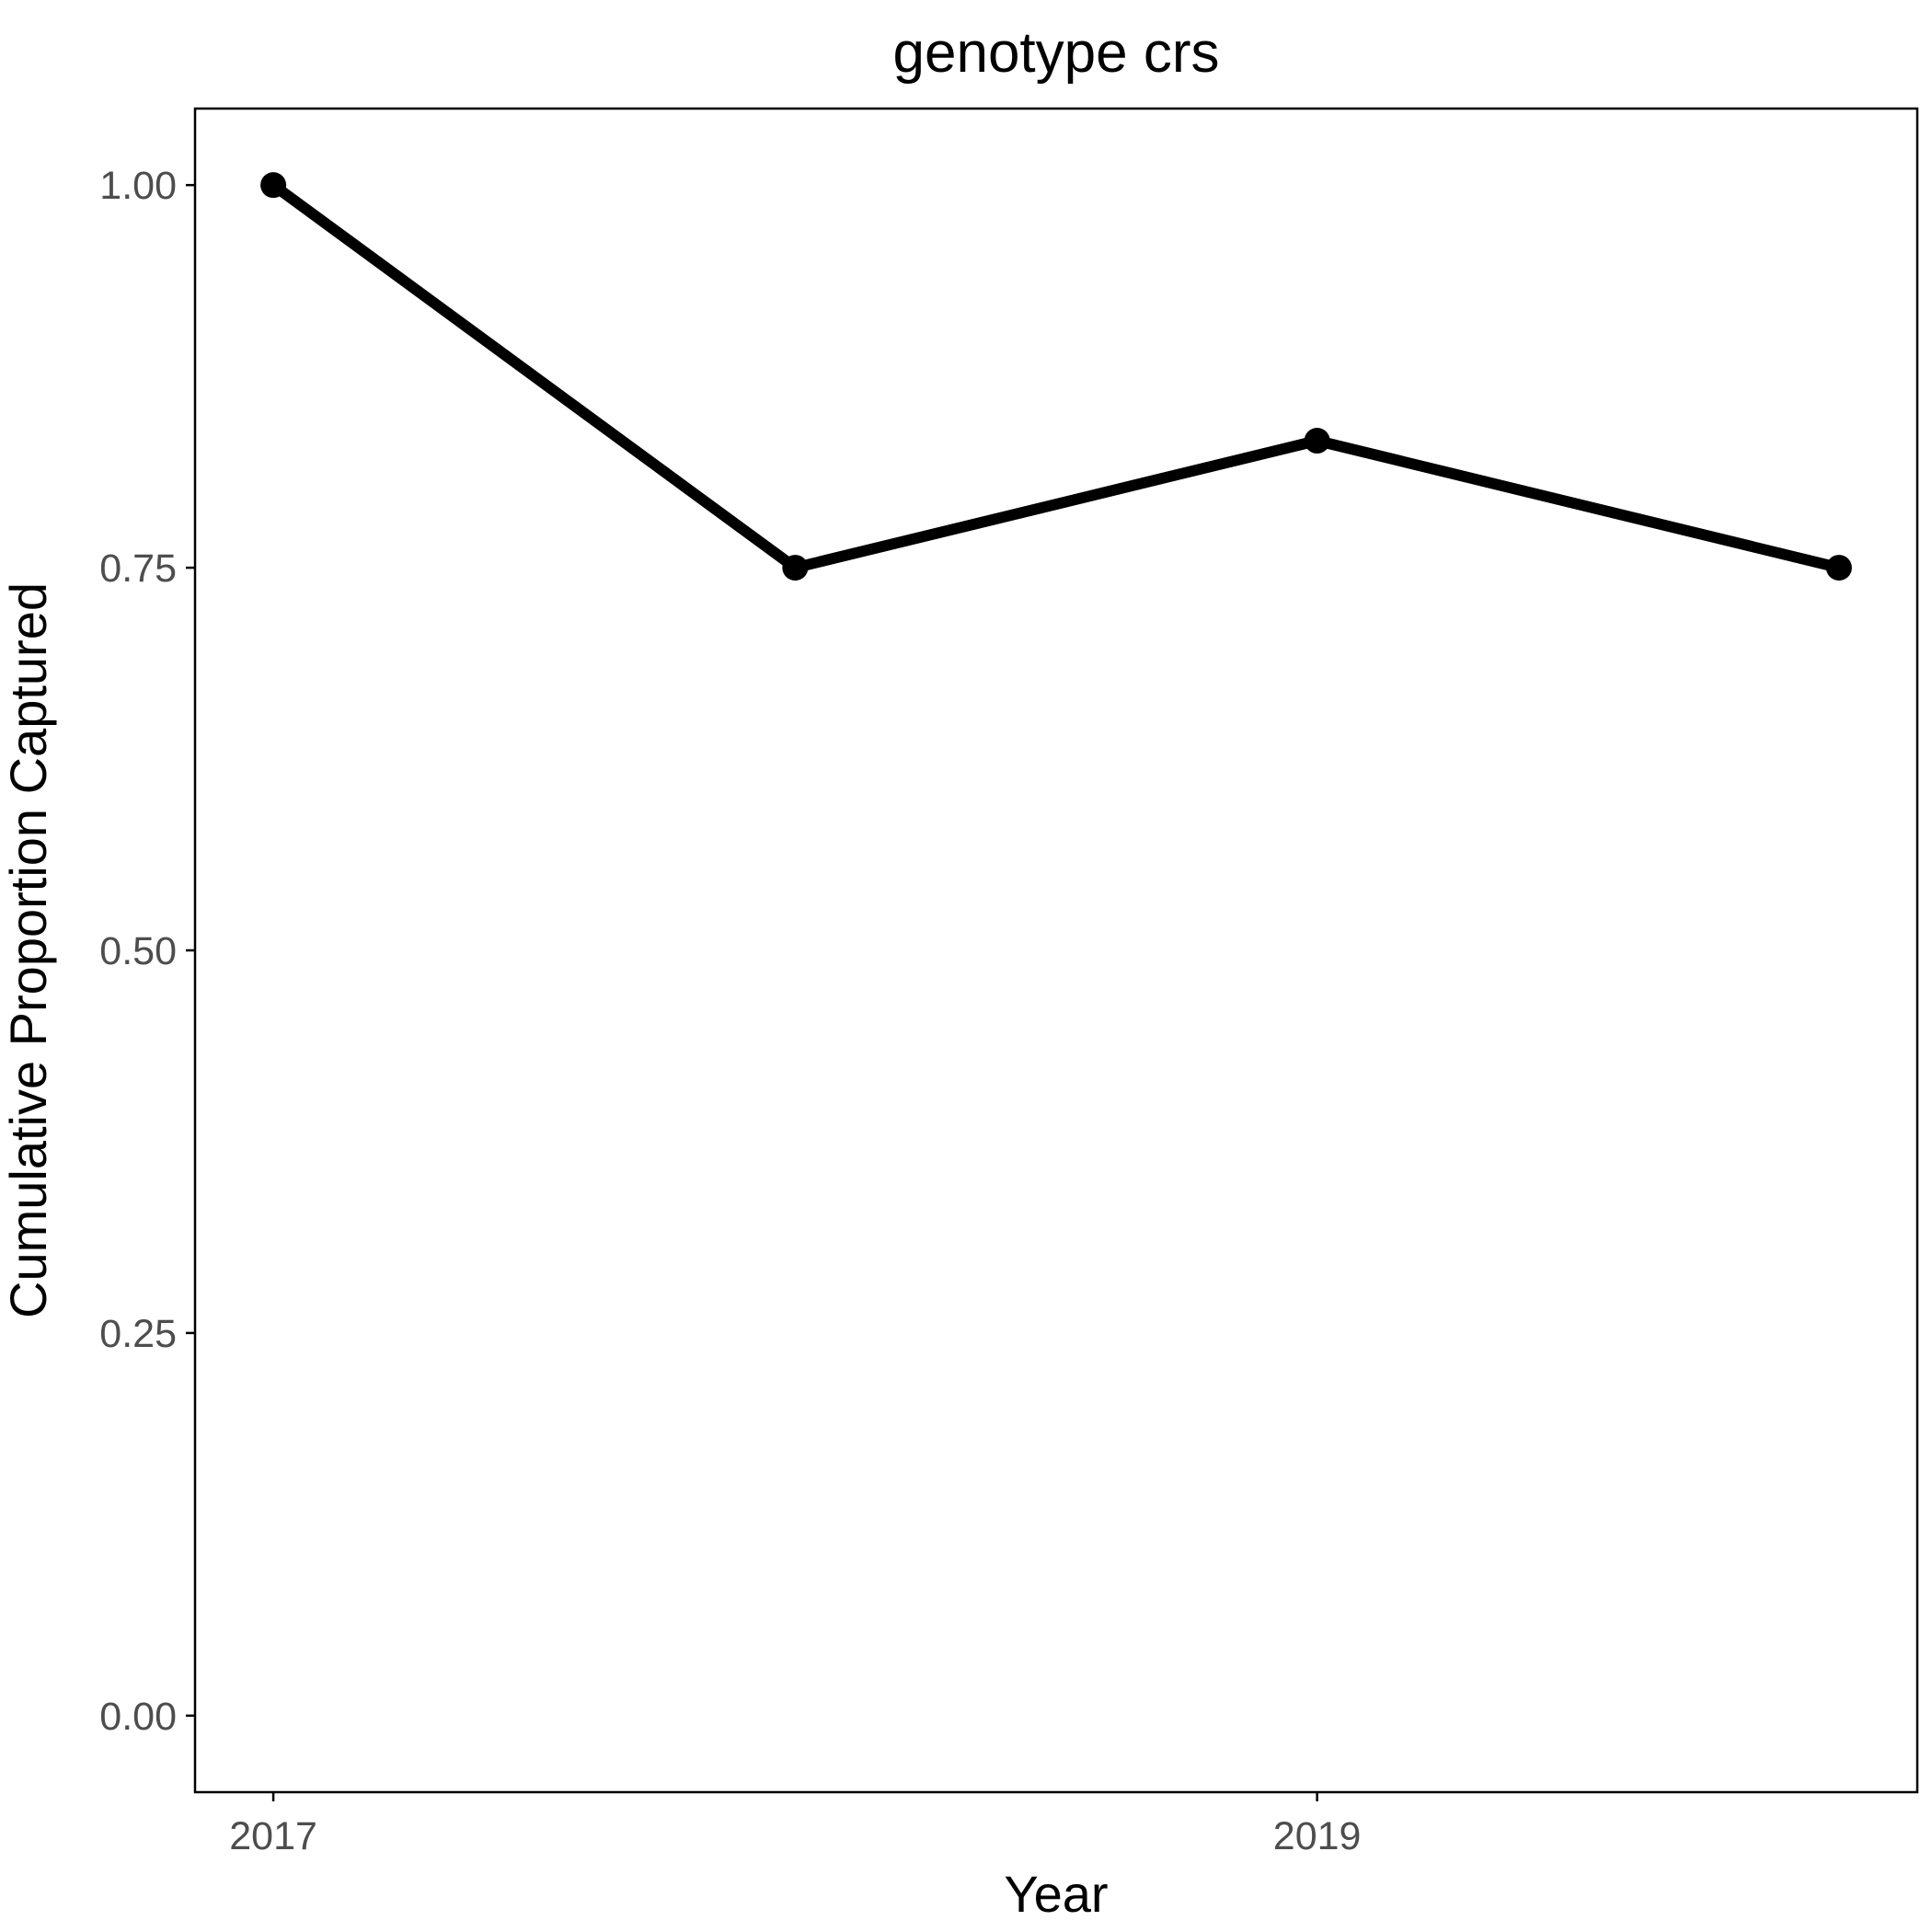  Describe the element at coordinates (28, 950) in the screenshot. I see `y-axis-title: Cumulative Proportion Captured` at that location.